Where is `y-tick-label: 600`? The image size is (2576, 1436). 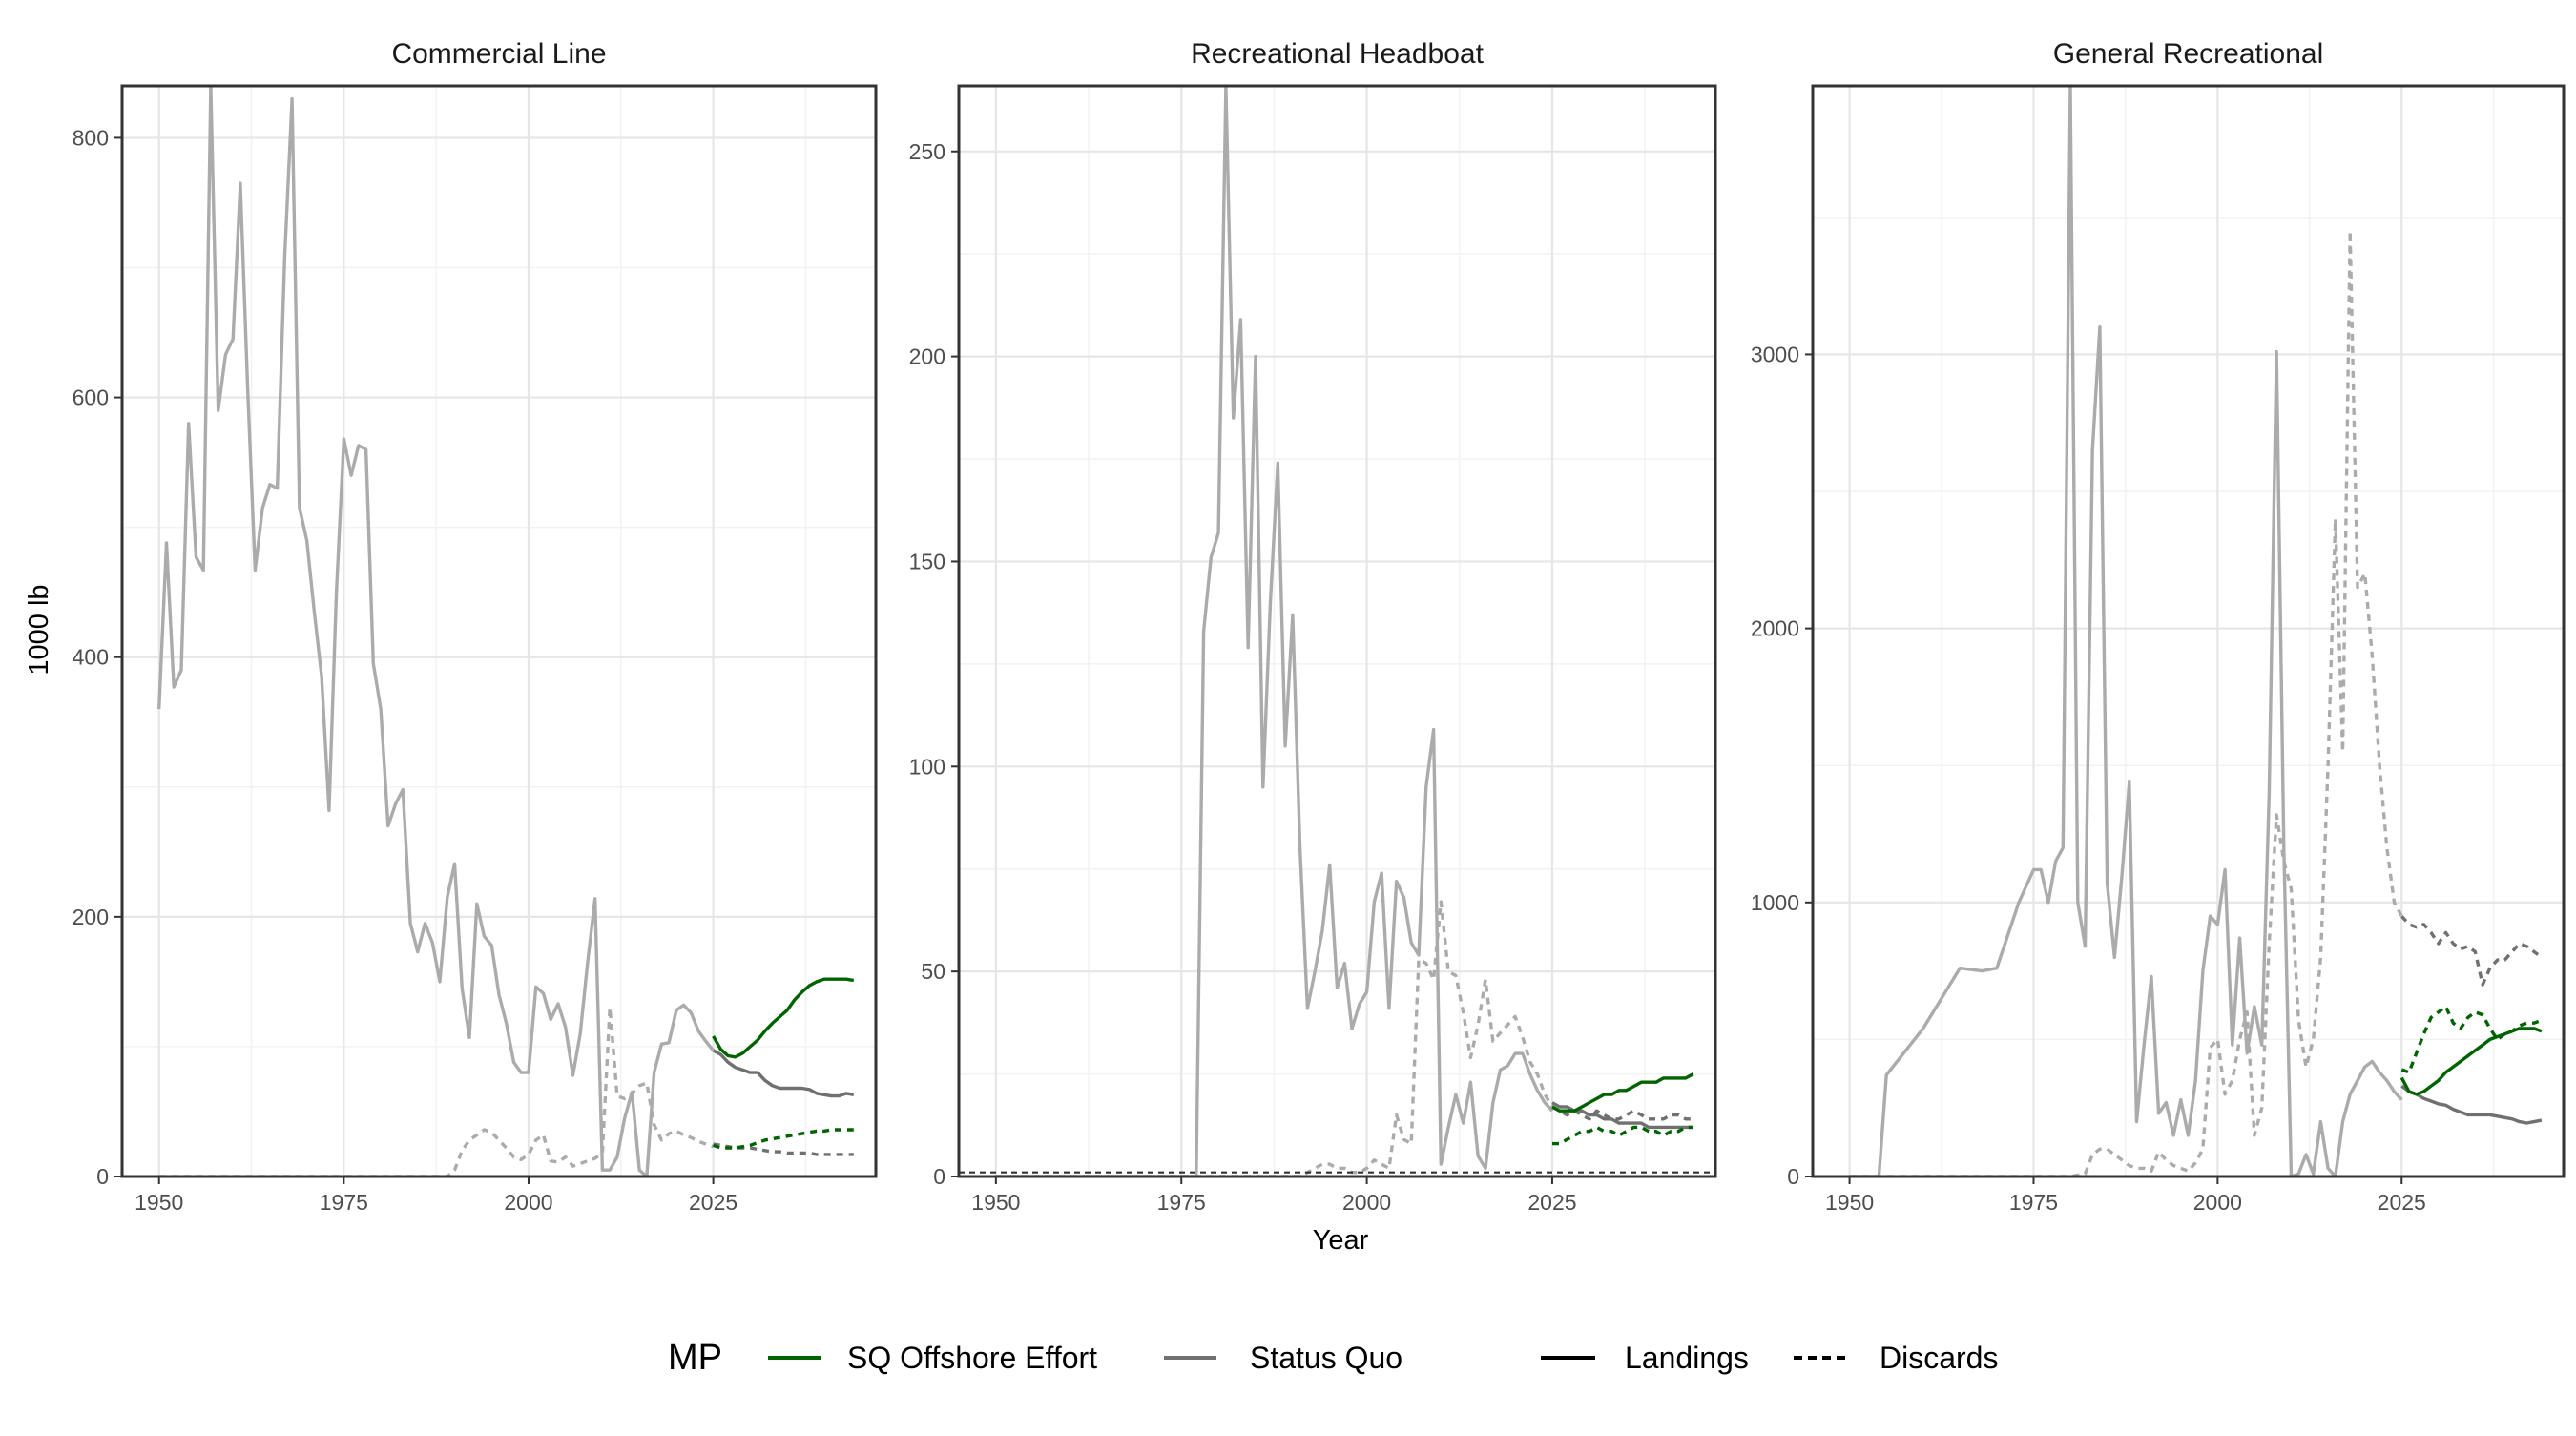
y-tick-label: 600 is located at coordinates (91, 397).